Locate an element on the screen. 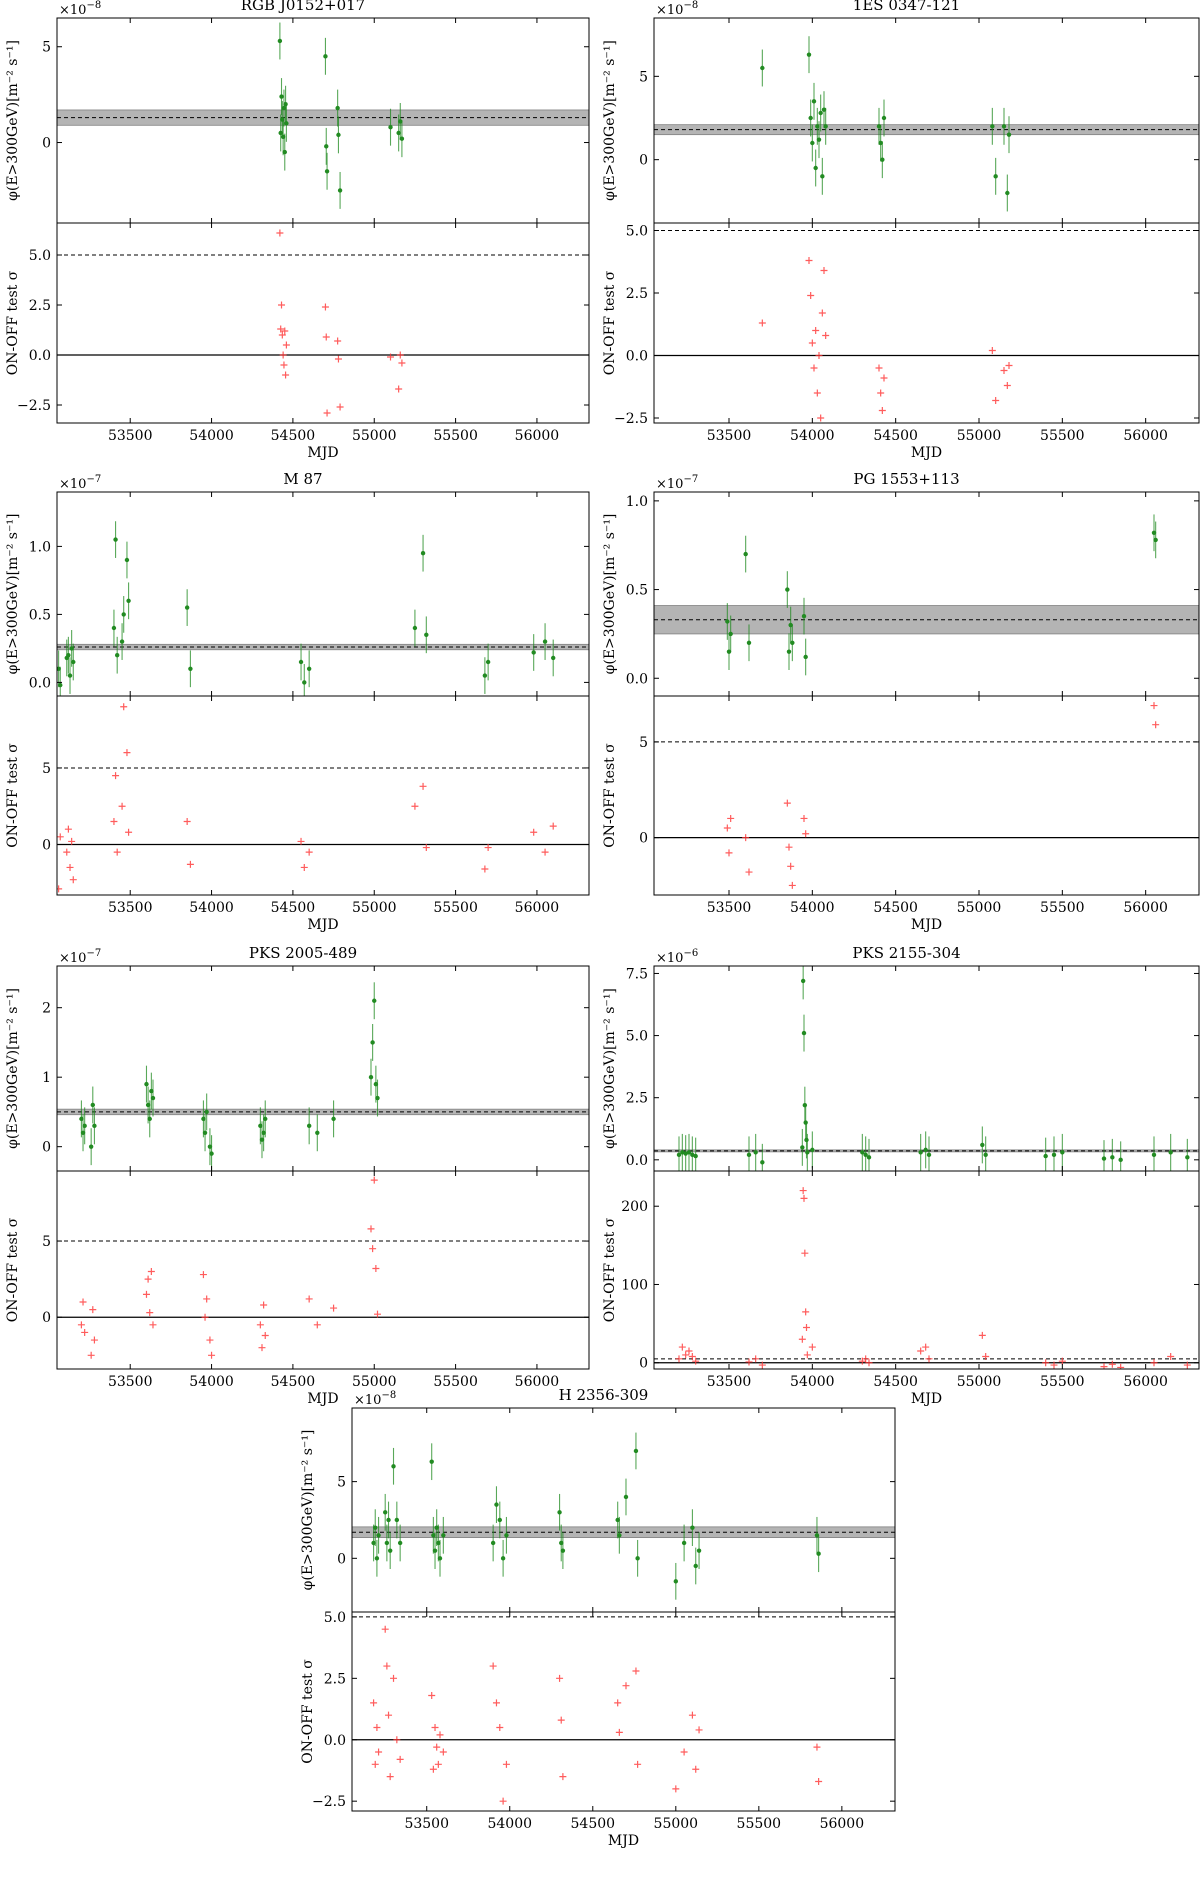 Image resolution: width=1200 pixels, height=1887 pixels. multiplier-exponent: −8 is located at coordinates (690, 5).